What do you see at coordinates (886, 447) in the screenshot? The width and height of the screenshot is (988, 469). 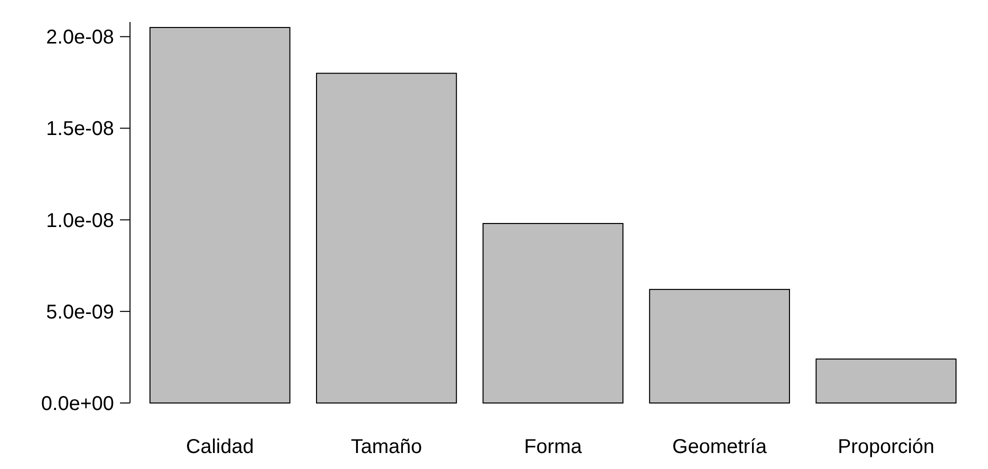 I see `x-tick-label: Proporción` at bounding box center [886, 447].